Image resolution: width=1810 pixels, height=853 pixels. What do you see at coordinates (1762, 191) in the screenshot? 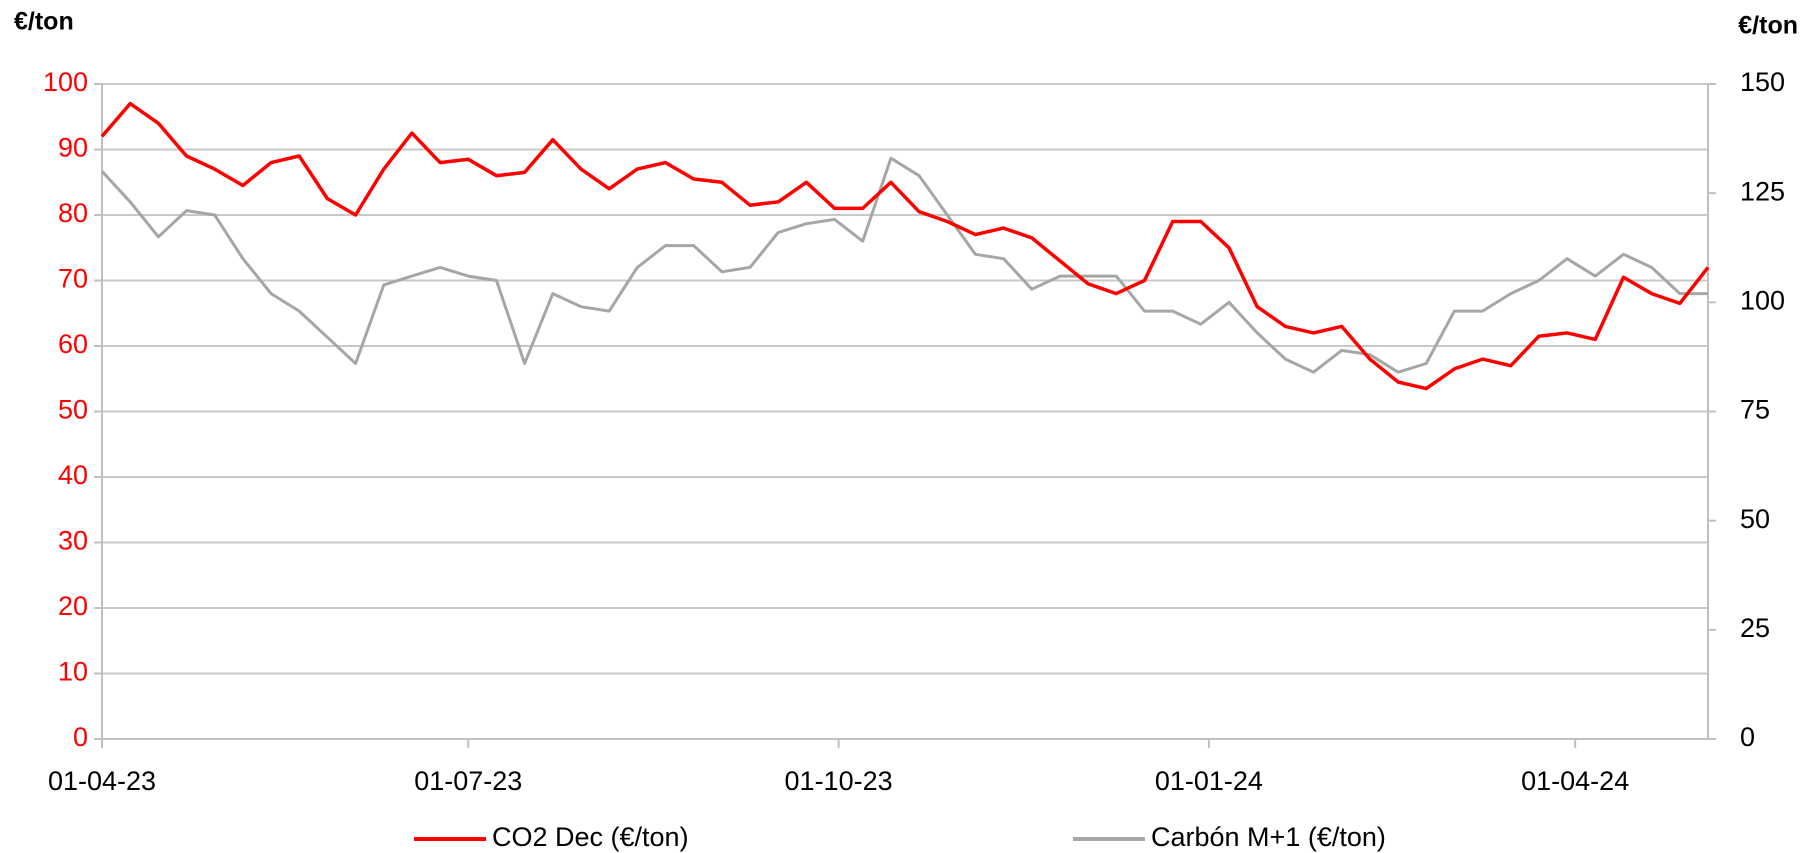
I see `y2-tick-label: 125` at bounding box center [1762, 191].